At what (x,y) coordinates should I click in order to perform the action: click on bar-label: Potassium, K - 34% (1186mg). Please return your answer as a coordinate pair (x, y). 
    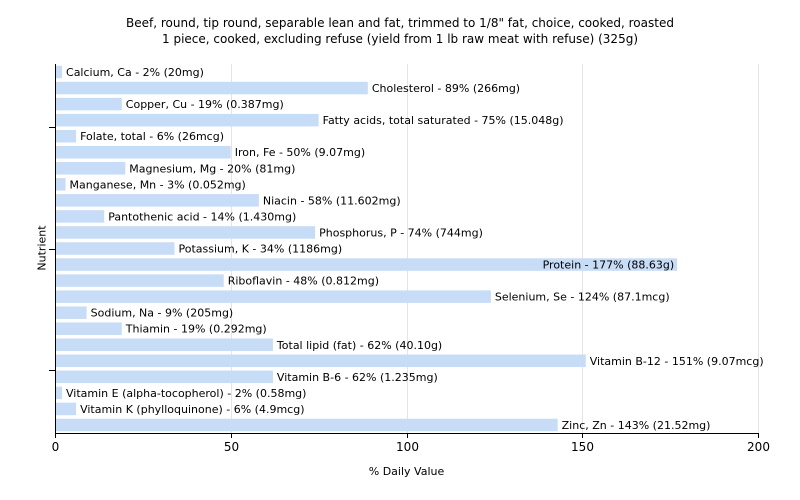
    Looking at the image, I should click on (261, 249).